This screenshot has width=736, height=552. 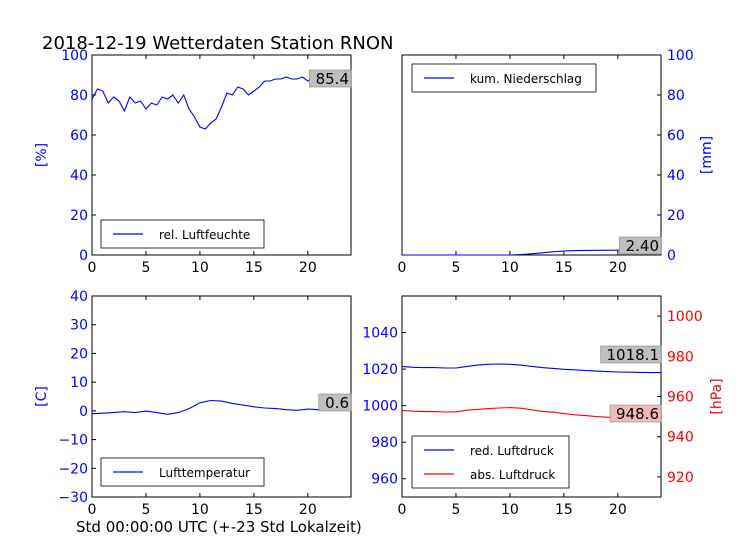 I want to click on y-right-tick-label: 1000, so click(x=685, y=317).